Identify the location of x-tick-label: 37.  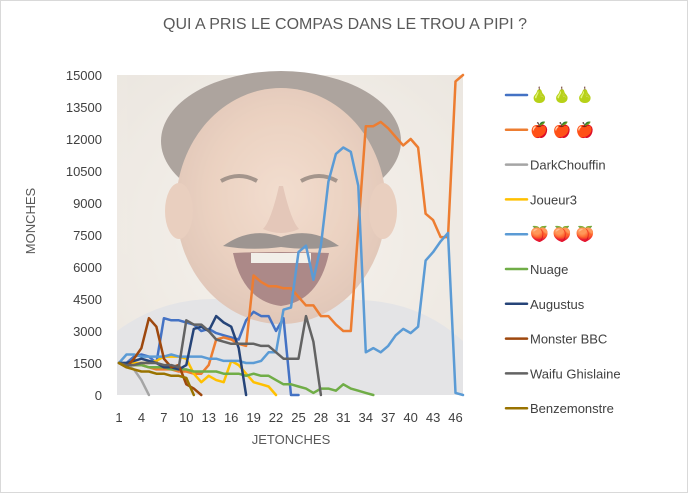
(388, 417).